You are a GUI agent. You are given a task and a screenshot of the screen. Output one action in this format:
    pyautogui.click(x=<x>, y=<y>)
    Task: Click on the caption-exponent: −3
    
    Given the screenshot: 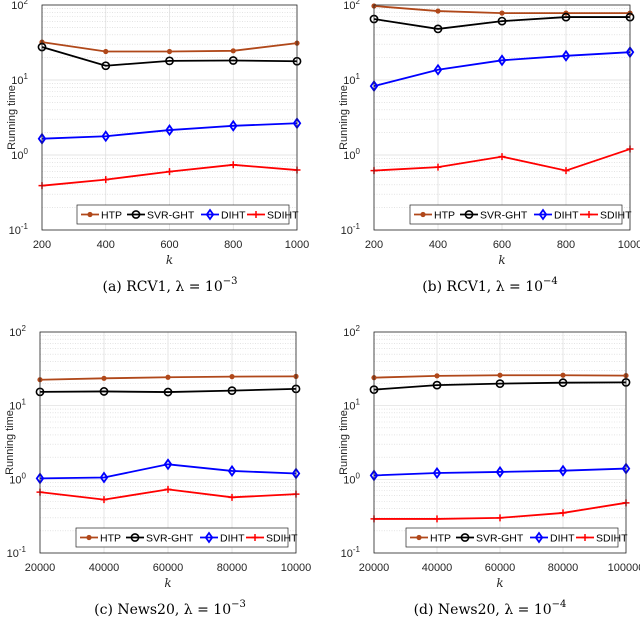 What is the action you would take?
    pyautogui.click(x=238, y=604)
    